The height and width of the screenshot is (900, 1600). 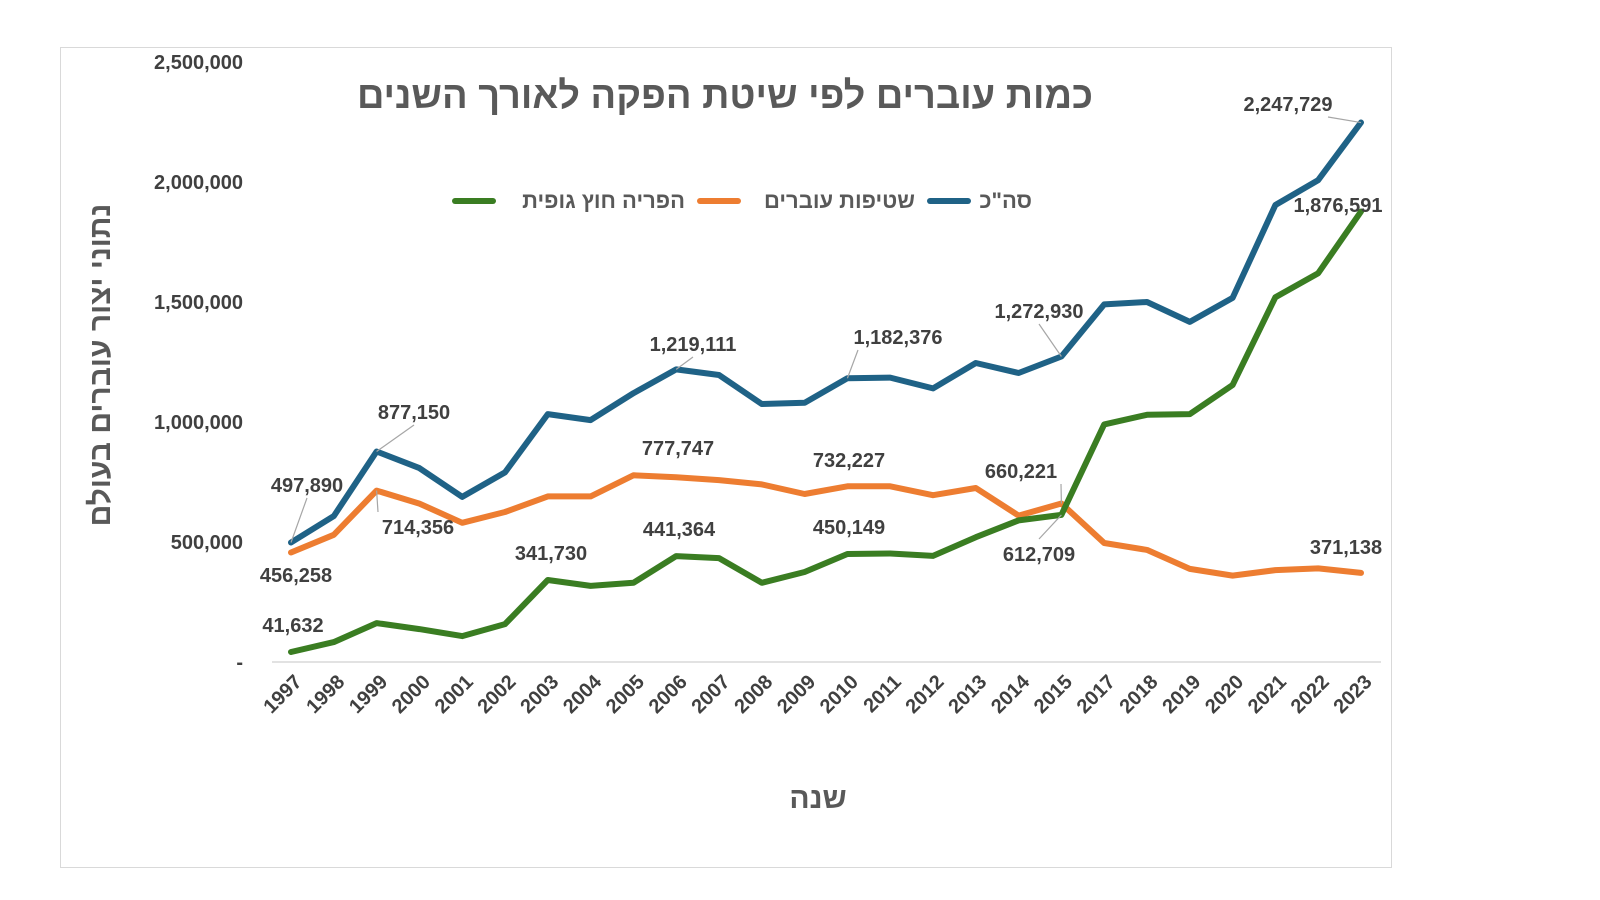 I want to click on data-label: 1,876,591, so click(x=1338, y=206).